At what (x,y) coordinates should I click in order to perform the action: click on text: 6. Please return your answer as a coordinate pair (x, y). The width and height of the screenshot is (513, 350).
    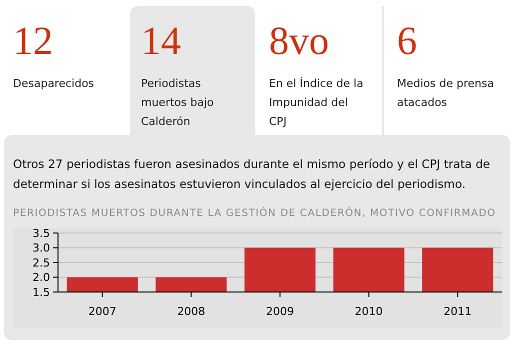
    Looking at the image, I should click on (407, 40).